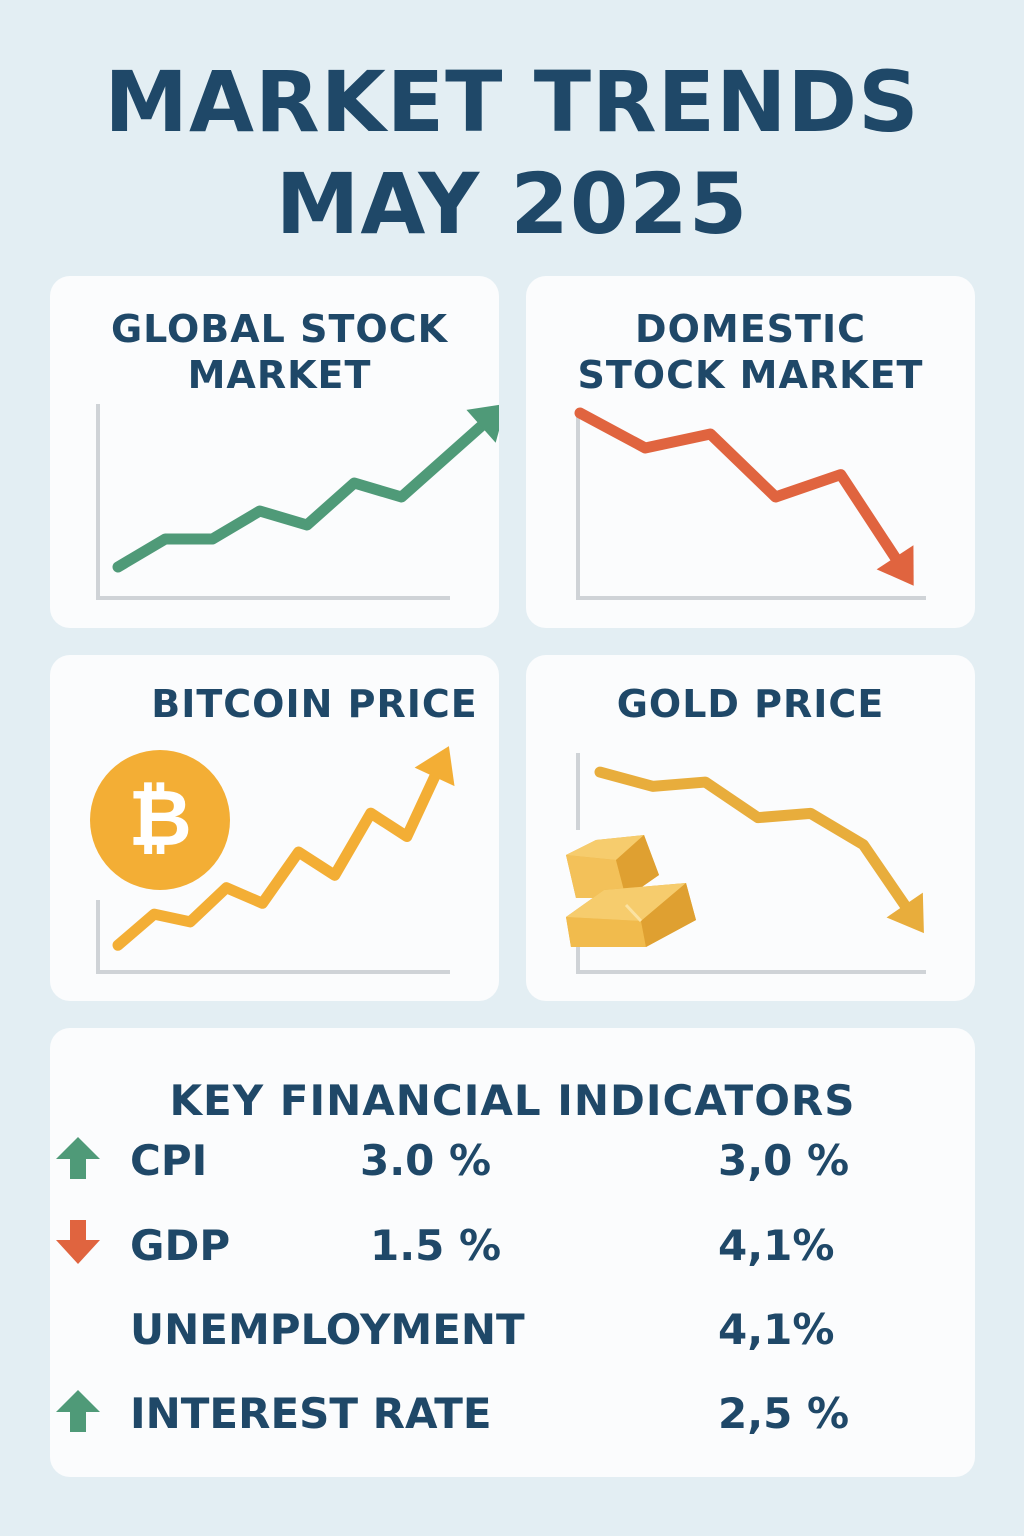 This screenshot has height=1536, width=1024. What do you see at coordinates (169, 1160) in the screenshot?
I see `indicator-label: CPI` at bounding box center [169, 1160].